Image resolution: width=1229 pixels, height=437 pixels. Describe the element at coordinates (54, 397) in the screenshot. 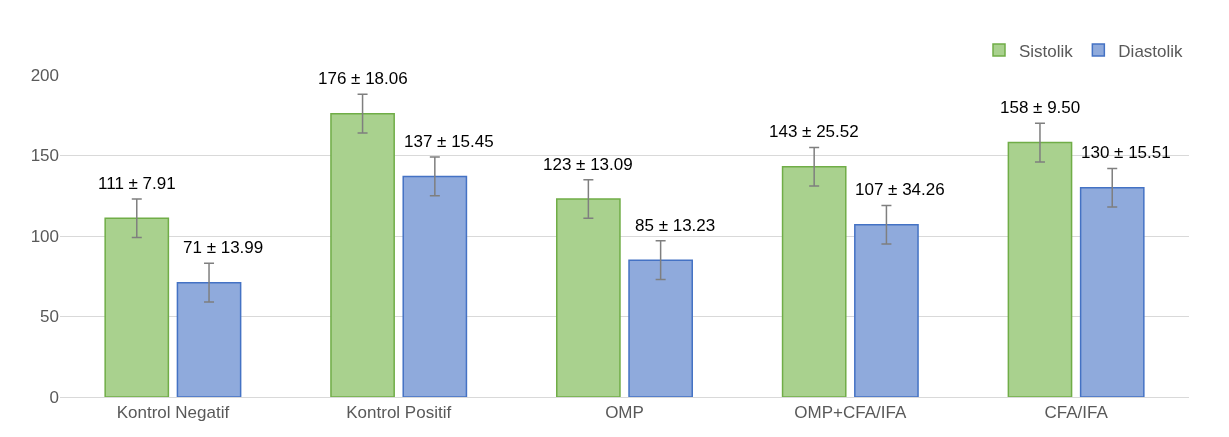

I see `y-tick-label: 0` at that location.